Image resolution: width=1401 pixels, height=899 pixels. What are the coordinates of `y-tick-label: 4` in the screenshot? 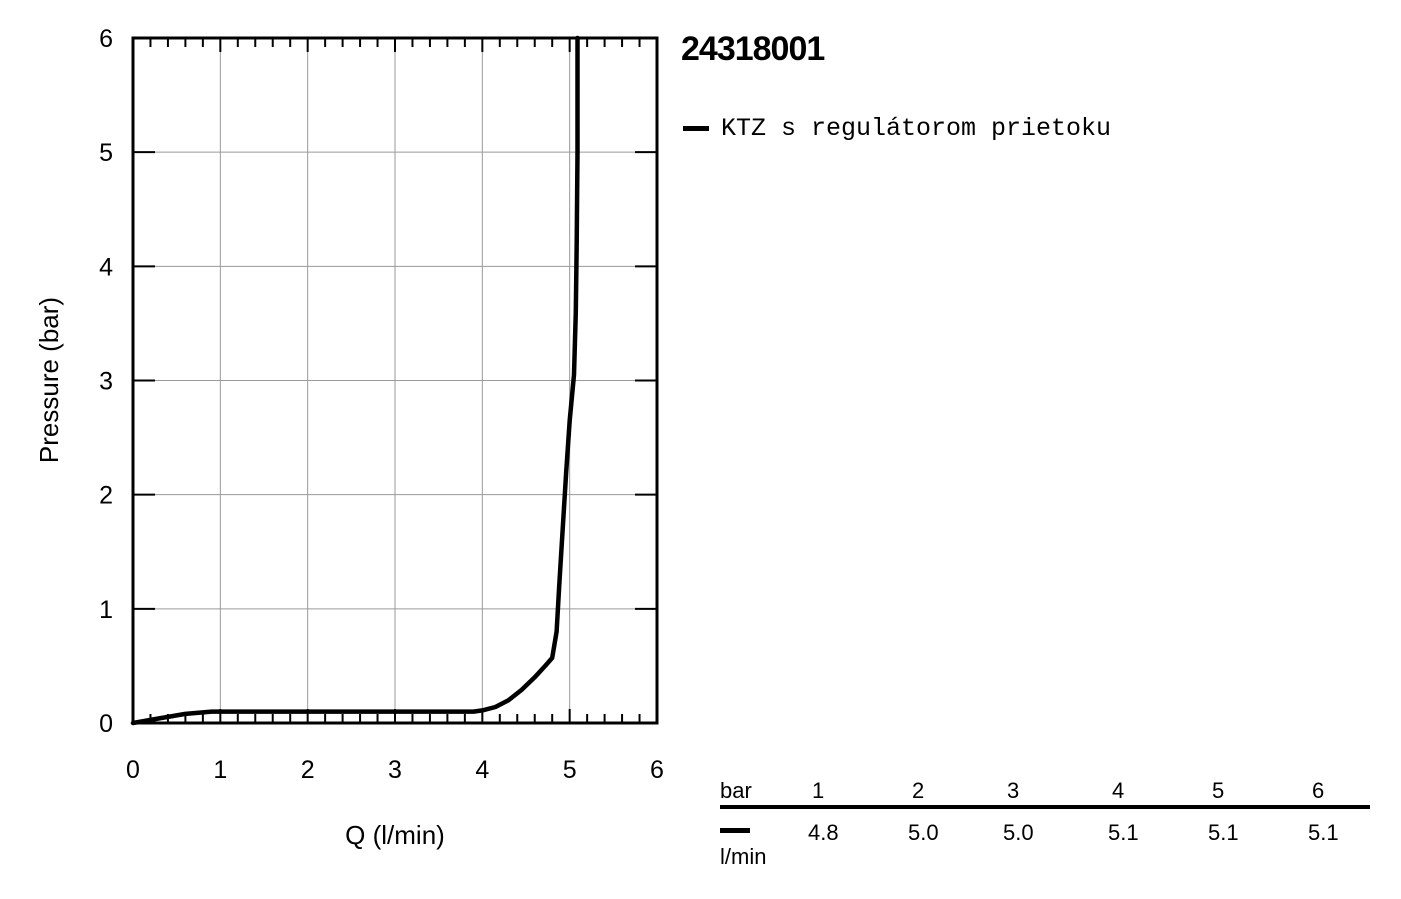 It's located at (106, 267).